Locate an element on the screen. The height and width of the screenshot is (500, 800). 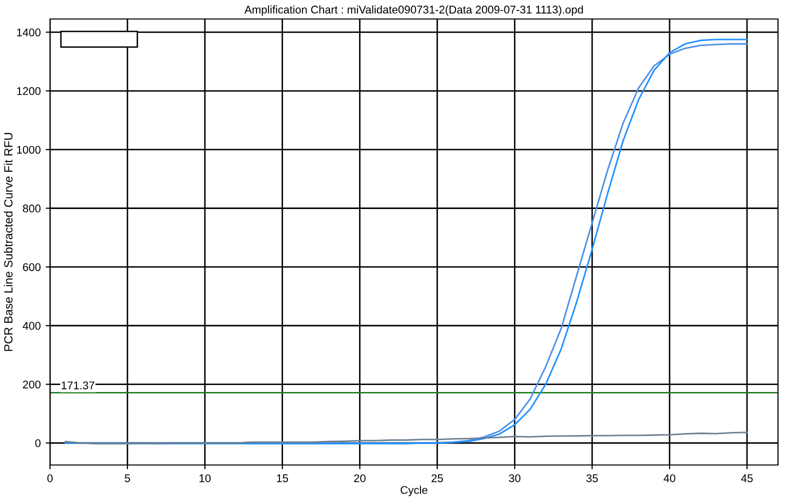
x-tick-label: 35 is located at coordinates (592, 478).